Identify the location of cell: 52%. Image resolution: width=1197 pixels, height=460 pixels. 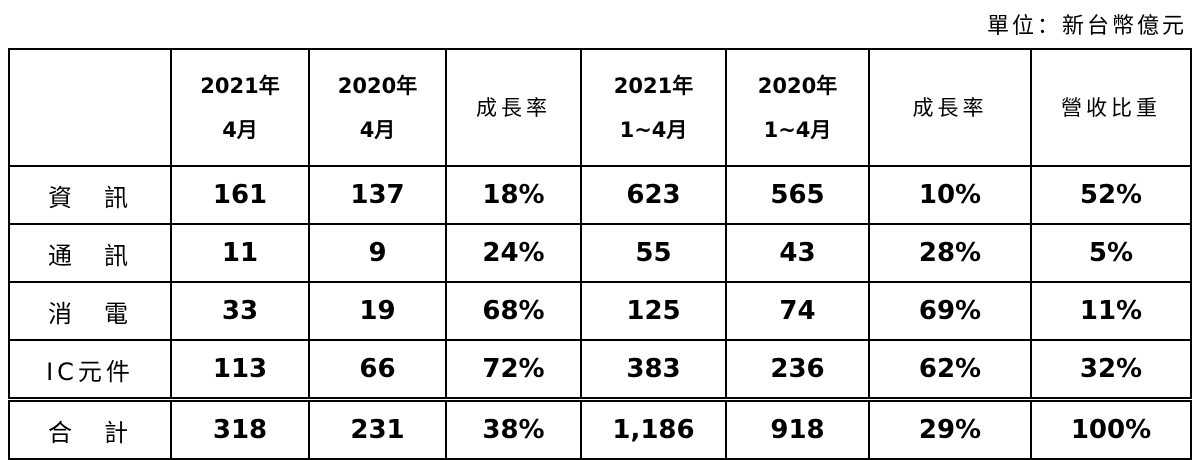
(1111, 195).